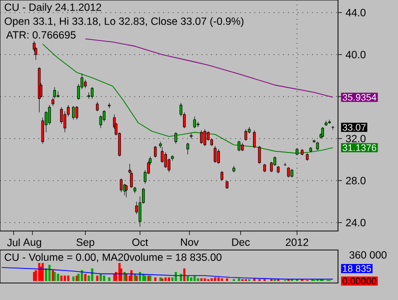 Image resolution: width=398 pixels, height=300 pixels. What do you see at coordinates (140, 242) in the screenshot?
I see `x-tick-label: Oct` at bounding box center [140, 242].